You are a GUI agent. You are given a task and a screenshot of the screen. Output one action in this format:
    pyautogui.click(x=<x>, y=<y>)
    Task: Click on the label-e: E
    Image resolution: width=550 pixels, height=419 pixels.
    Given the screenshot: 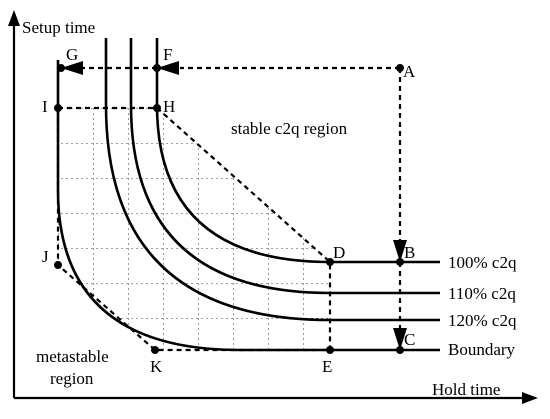 What is the action you would take?
    pyautogui.click(x=327, y=366)
    